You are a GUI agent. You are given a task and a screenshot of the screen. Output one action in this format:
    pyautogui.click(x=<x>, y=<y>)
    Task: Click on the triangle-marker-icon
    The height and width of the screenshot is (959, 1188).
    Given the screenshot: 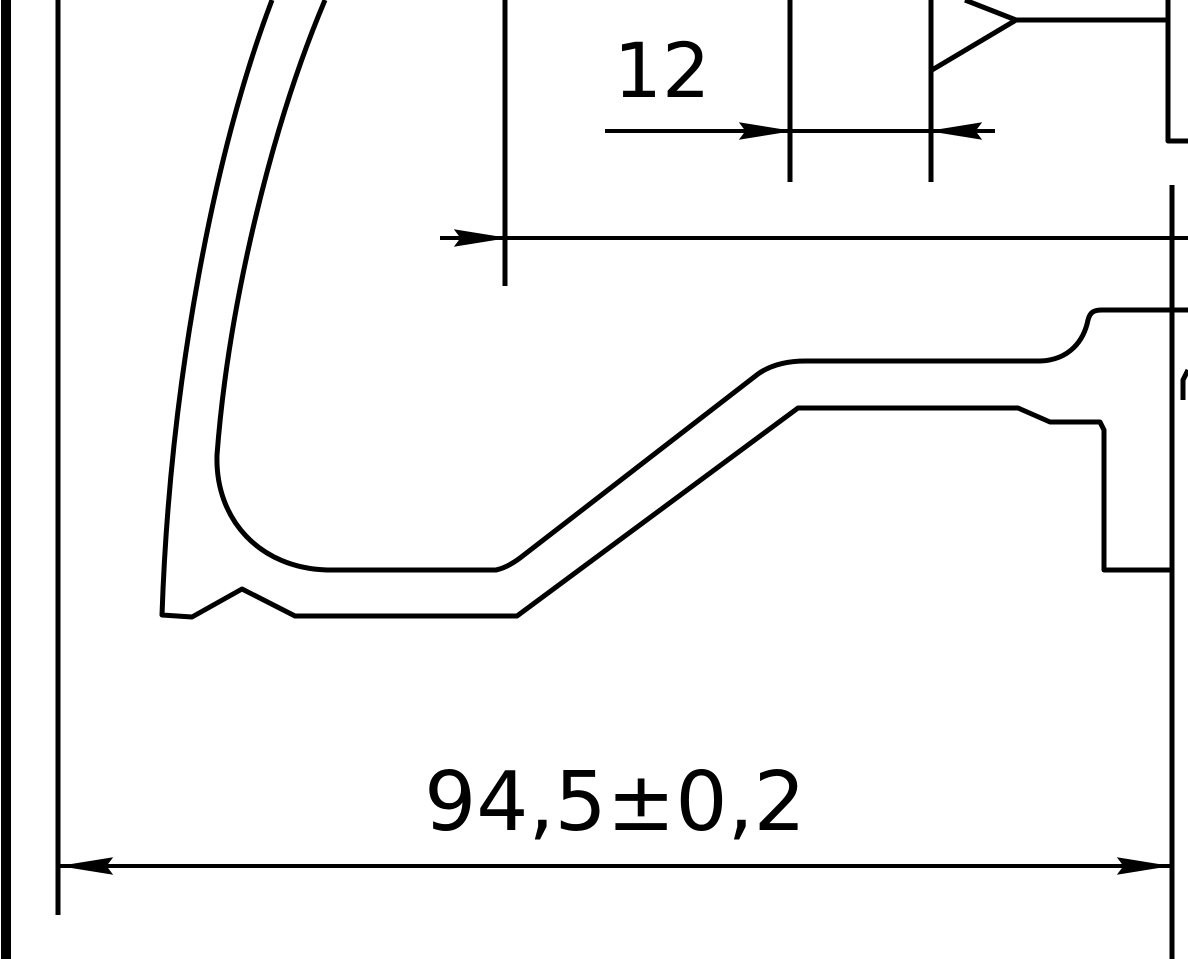 What is the action you would take?
    pyautogui.click(x=974, y=36)
    